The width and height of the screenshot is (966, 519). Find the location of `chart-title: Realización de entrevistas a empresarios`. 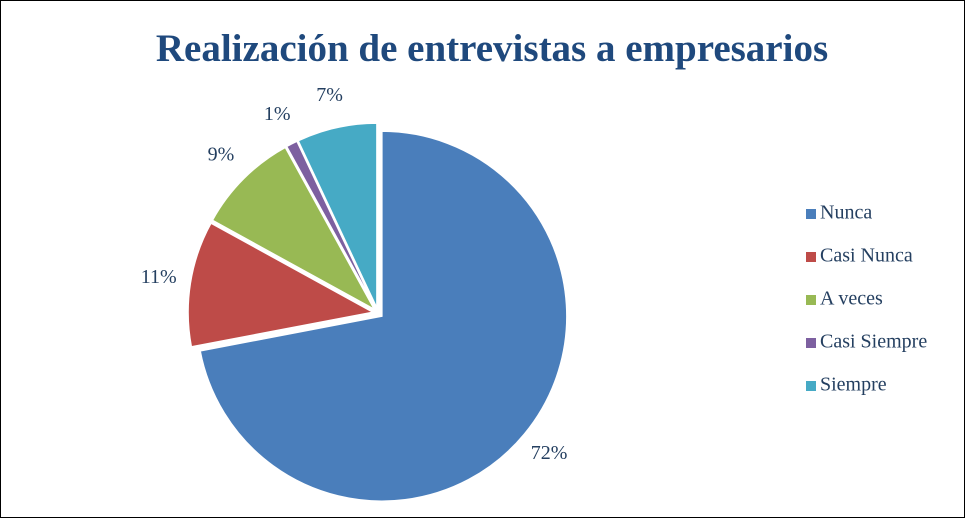

chart-title: Realización de entrevistas a empresarios is located at coordinates (492, 48).